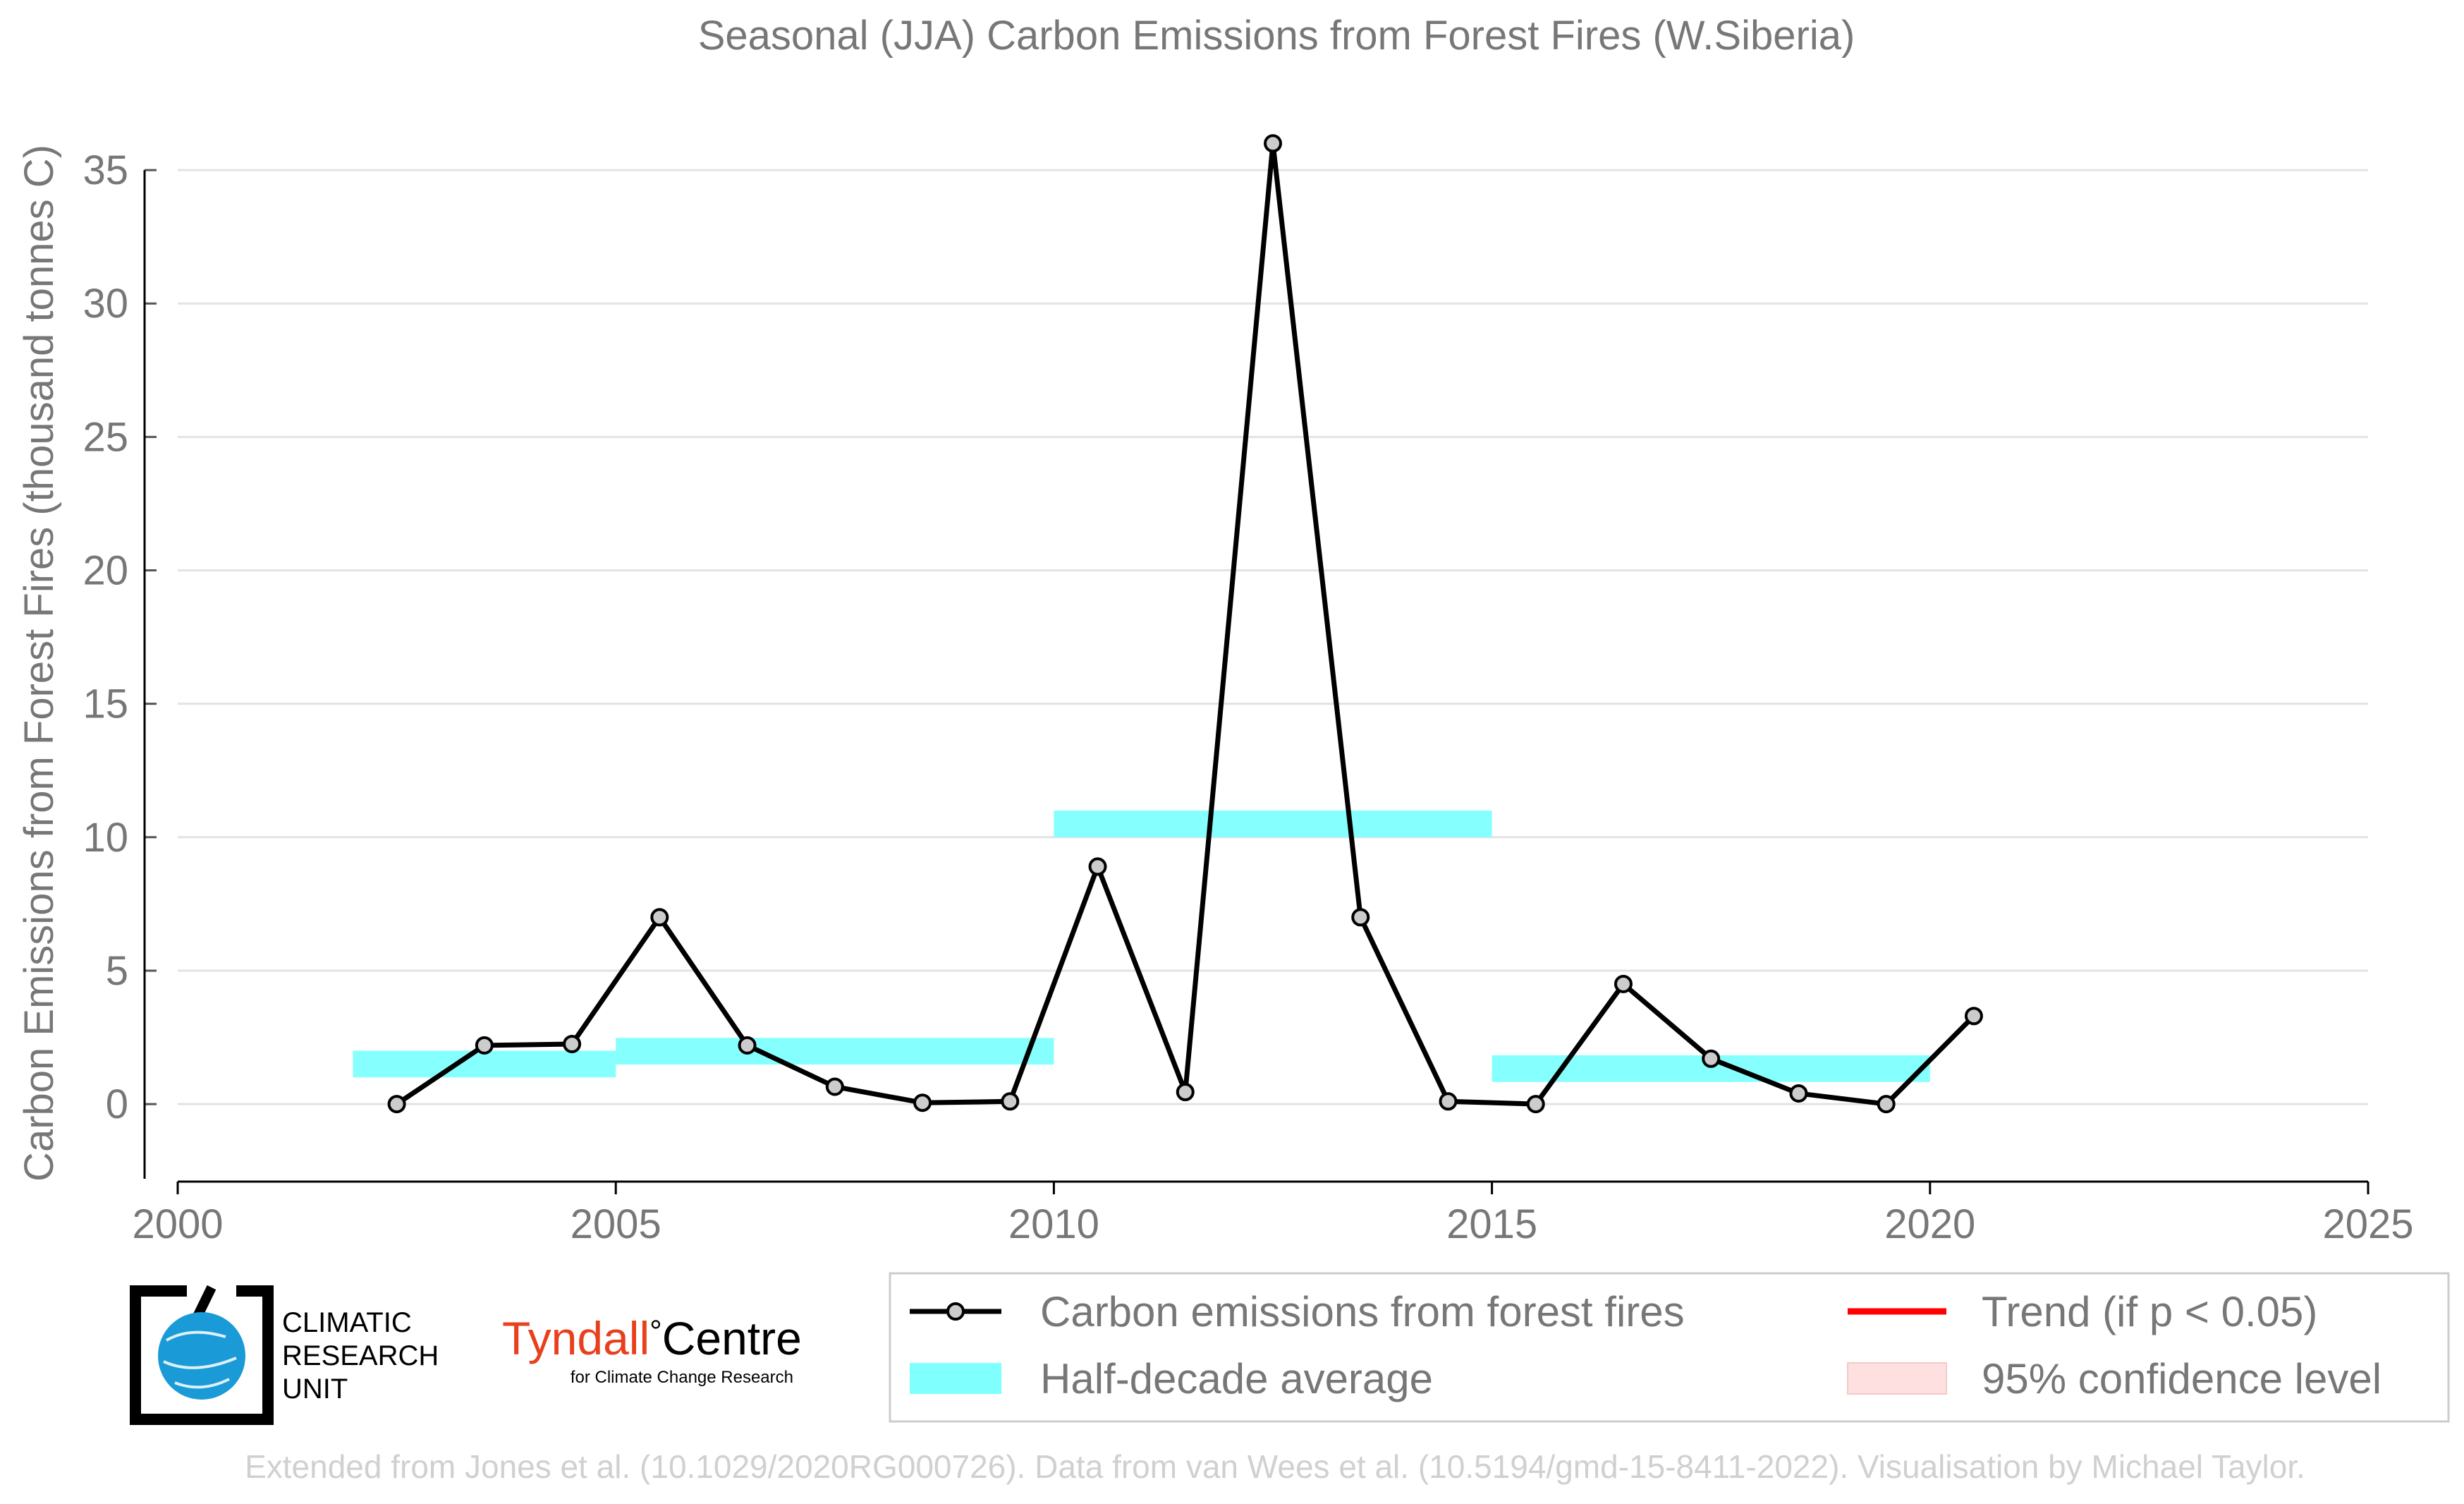  Describe the element at coordinates (1930, 1224) in the screenshot. I see `x-tick-label-2020: 2020` at that location.